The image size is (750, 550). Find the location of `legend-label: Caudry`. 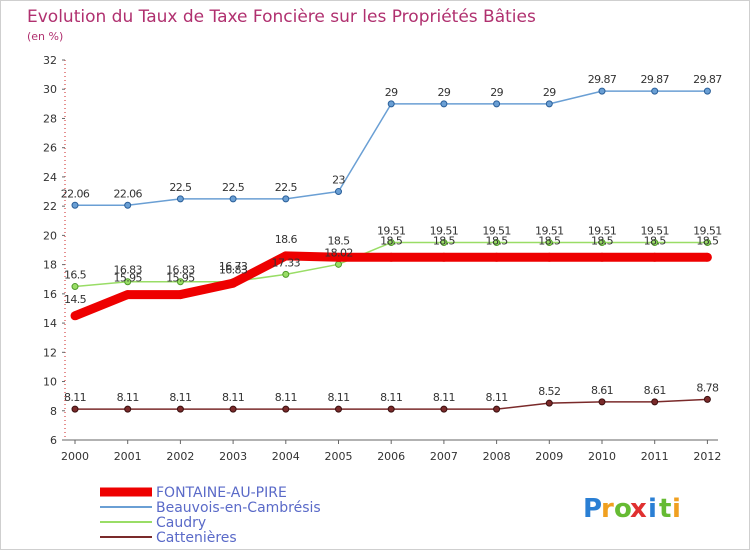

legend-label: Caudry is located at coordinates (181, 523).